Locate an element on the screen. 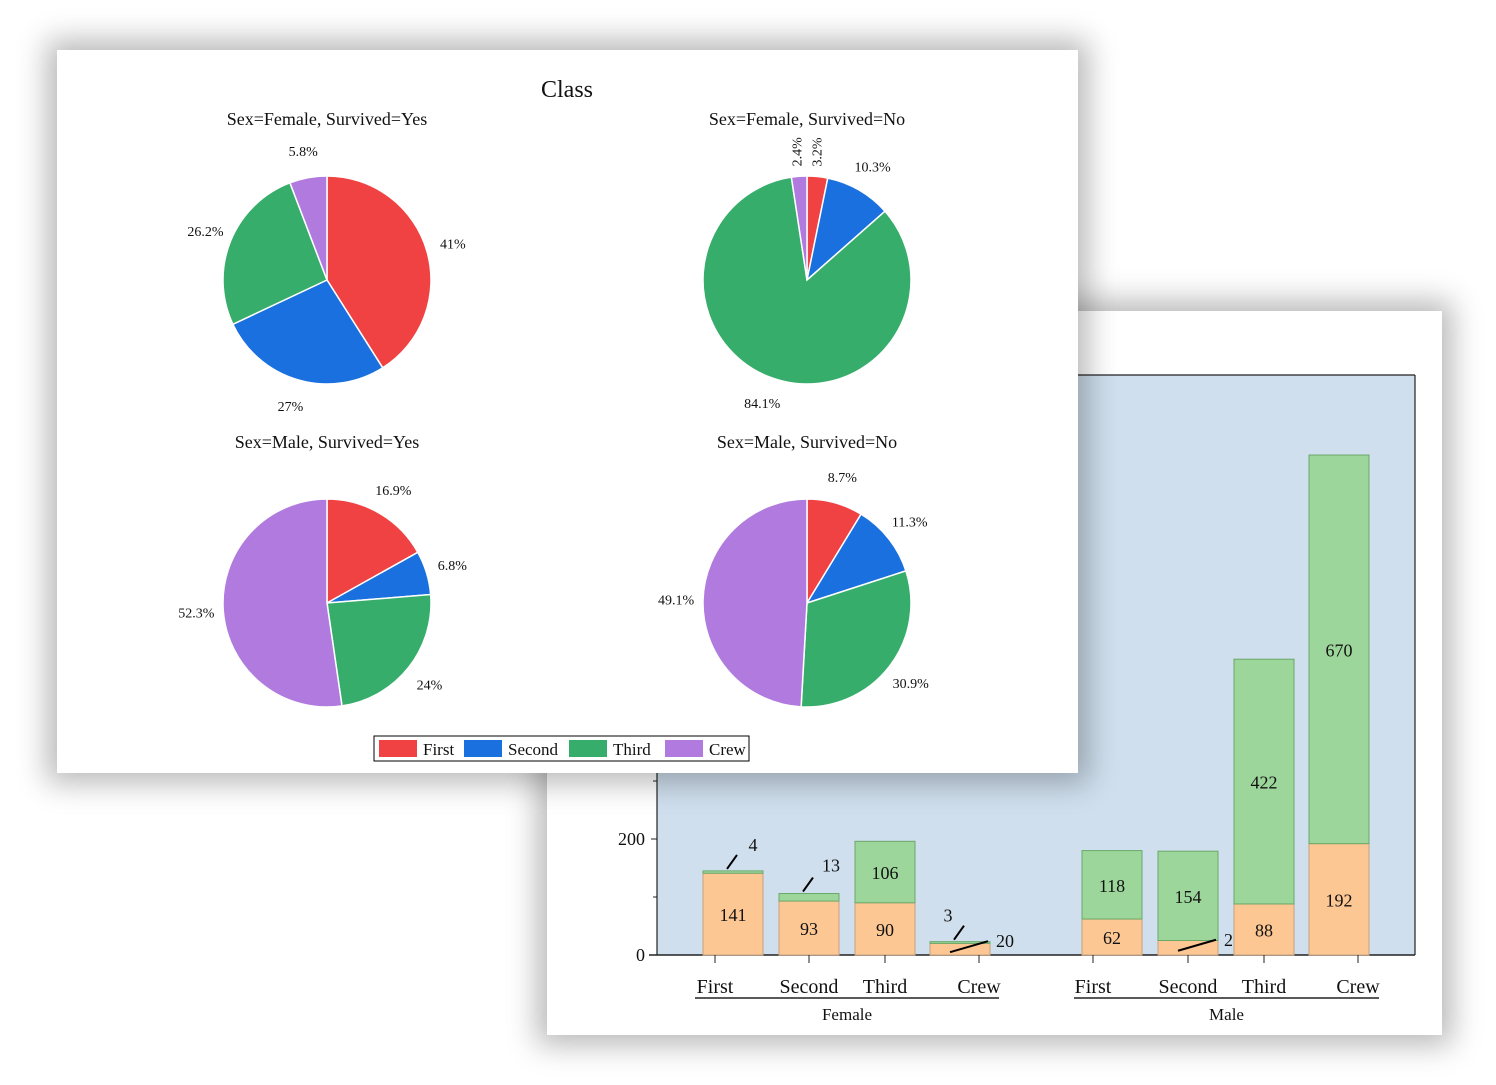 The image size is (1496, 1085). slice-label: 52.3% is located at coordinates (196, 613).